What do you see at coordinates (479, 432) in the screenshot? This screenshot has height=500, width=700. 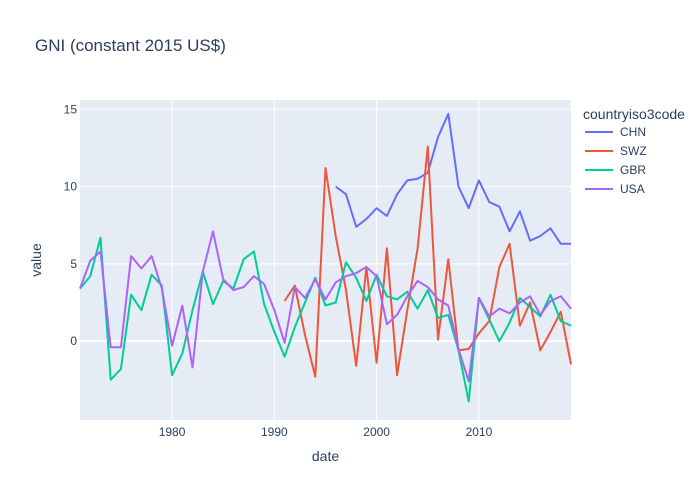 I see `x-tick-label: 2010` at bounding box center [479, 432].